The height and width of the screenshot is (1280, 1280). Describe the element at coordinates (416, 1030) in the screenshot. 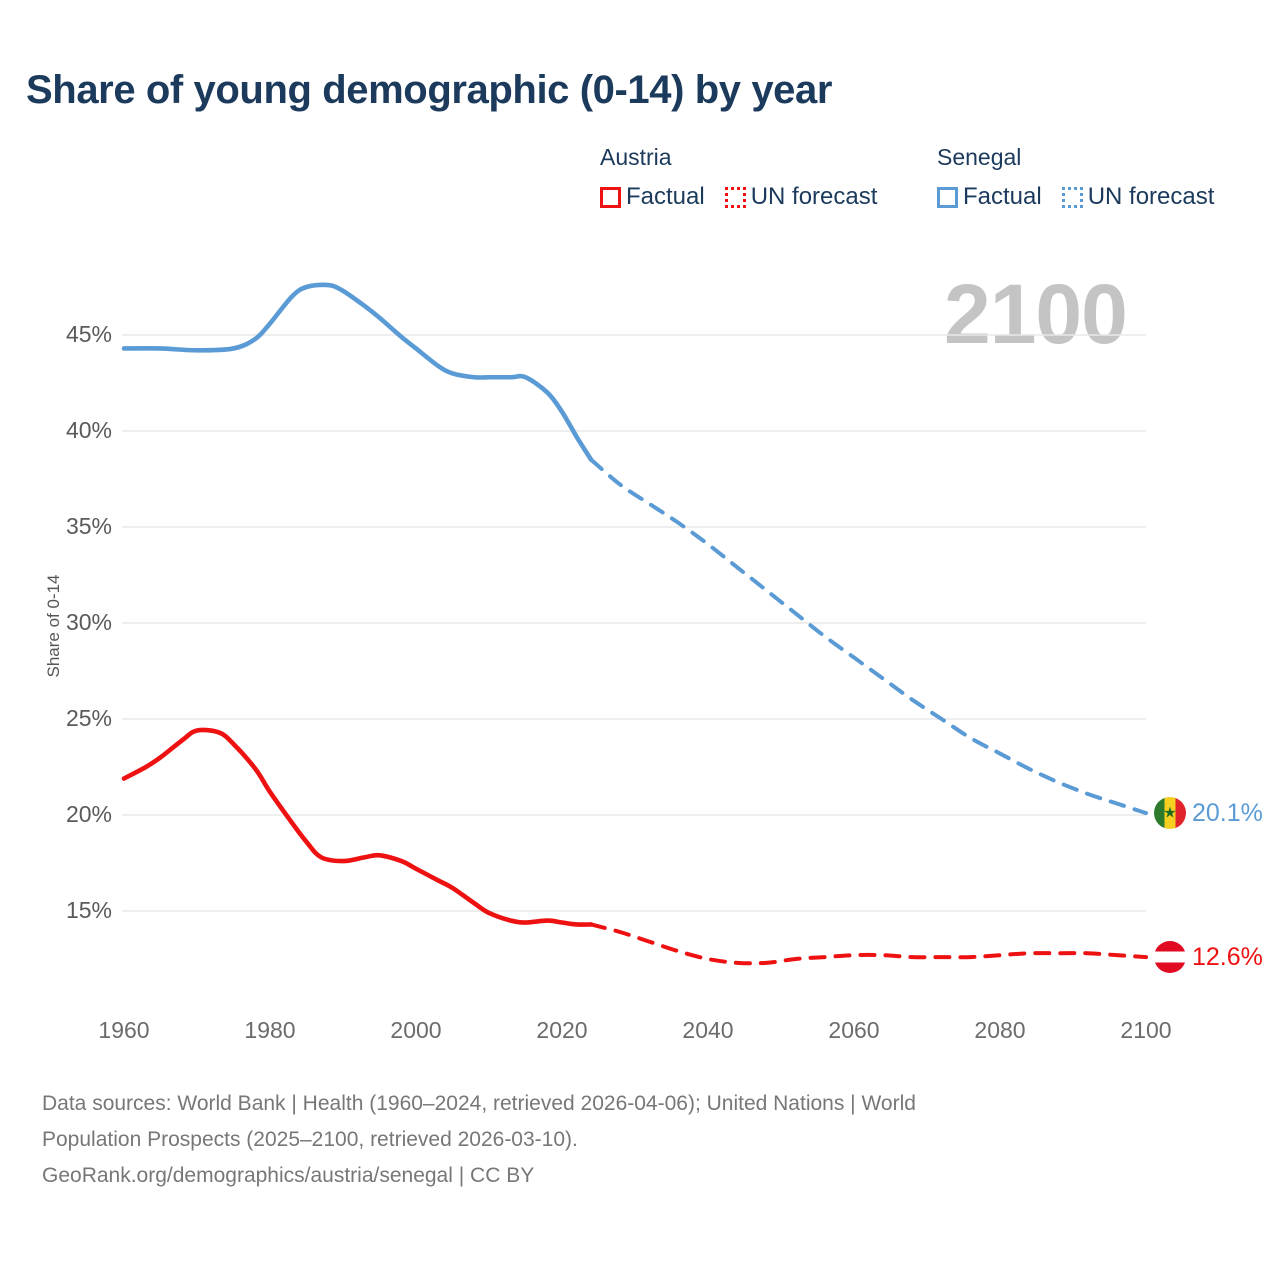

I see `x-axis-tick-label: 2000` at that location.